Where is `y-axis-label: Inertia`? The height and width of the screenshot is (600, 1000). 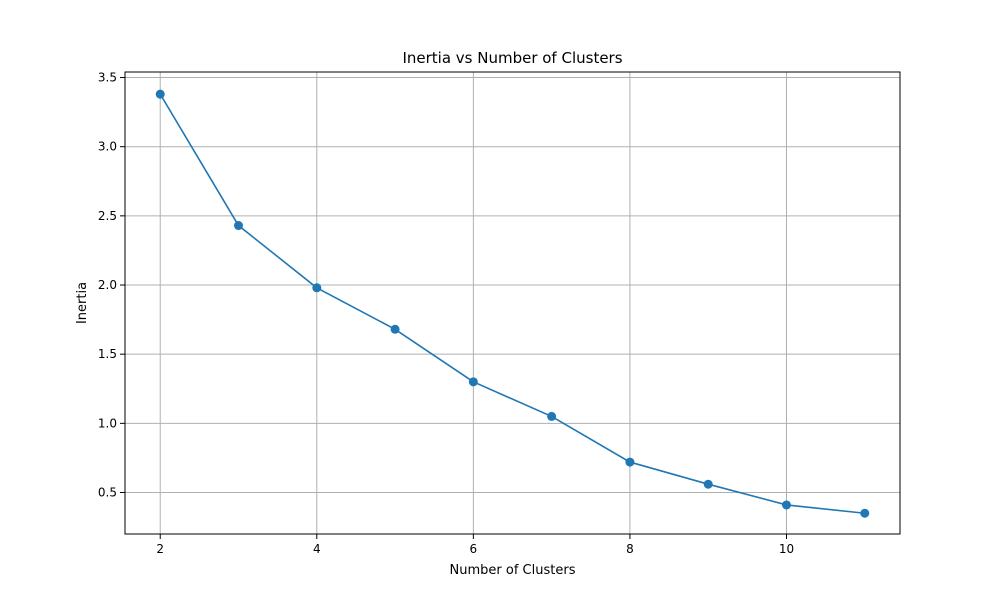
y-axis-label: Inertia is located at coordinates (82, 303).